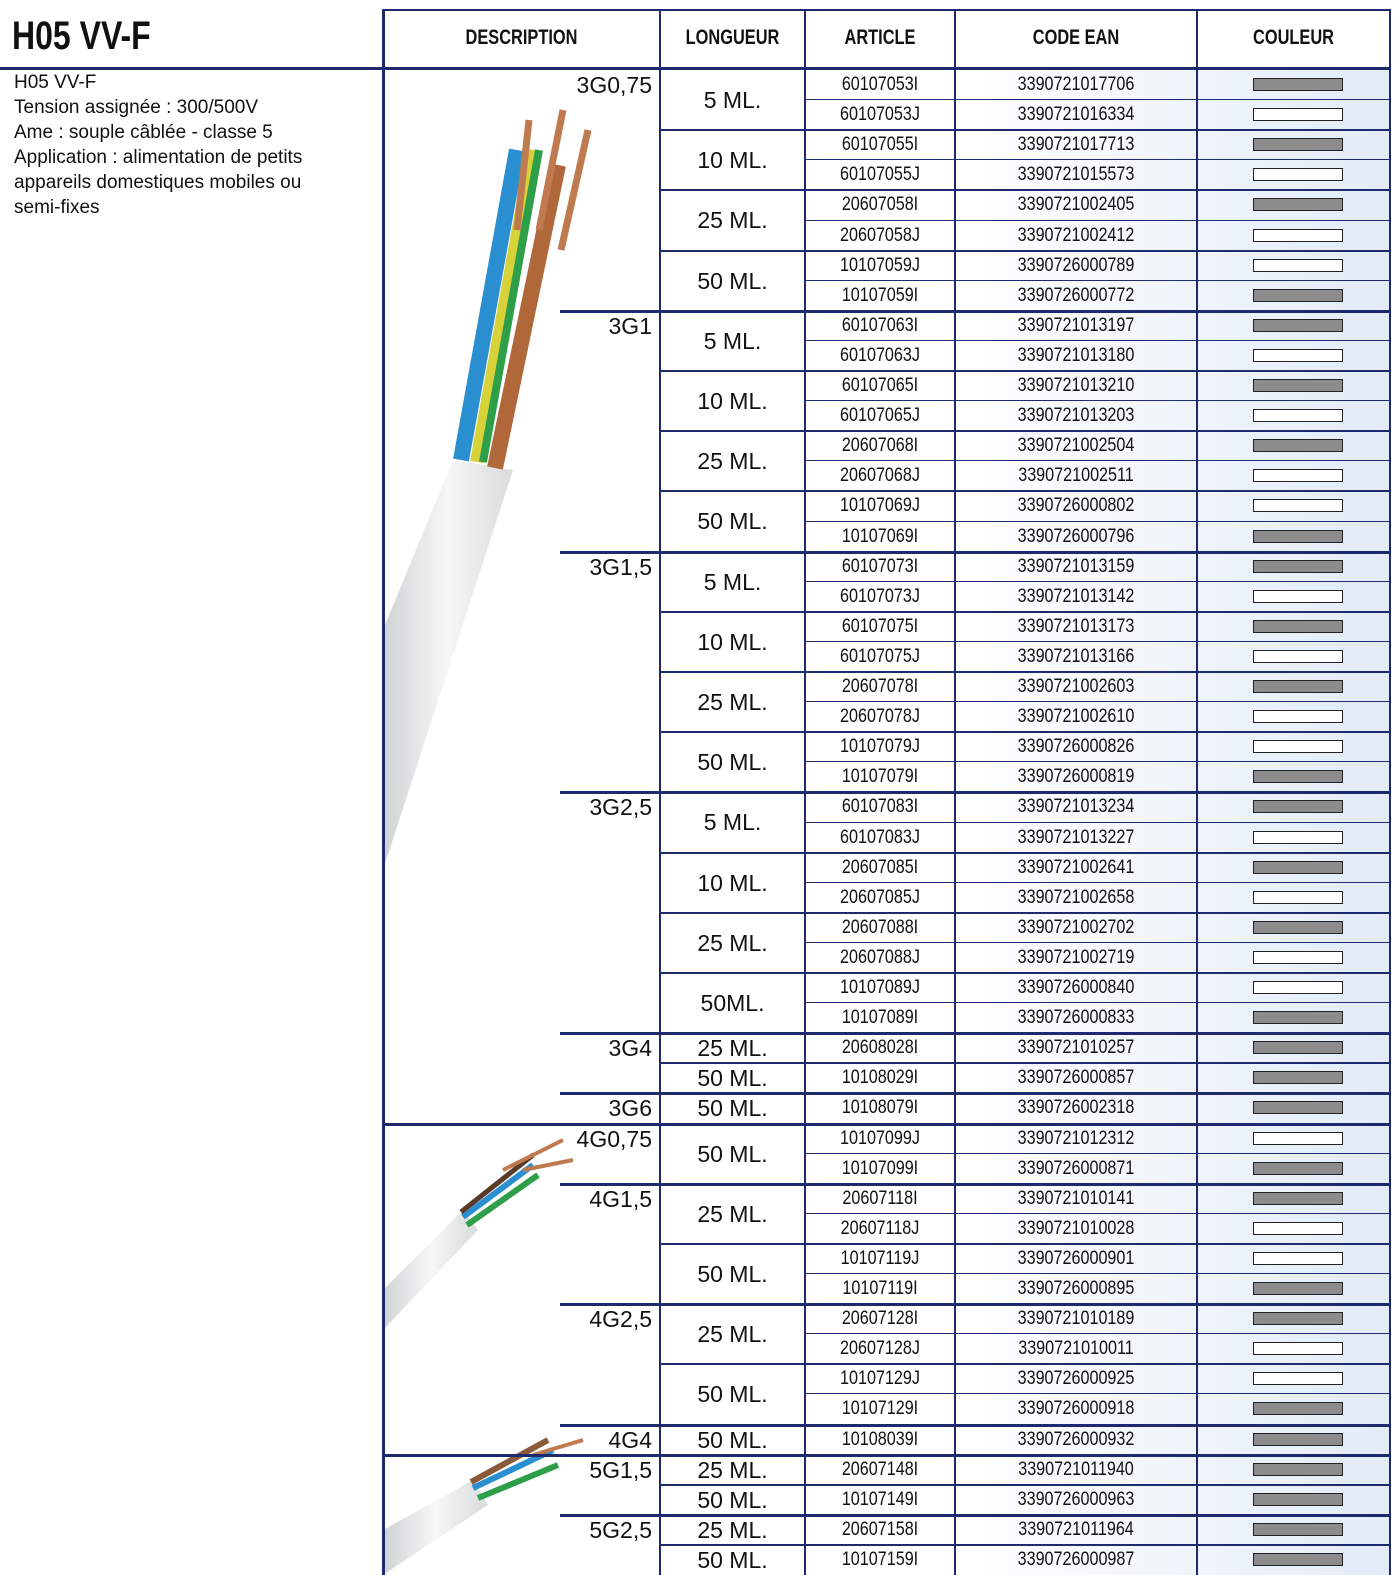 The image size is (1395, 1575). What do you see at coordinates (880, 355) in the screenshot?
I see `article: 60107063J` at bounding box center [880, 355].